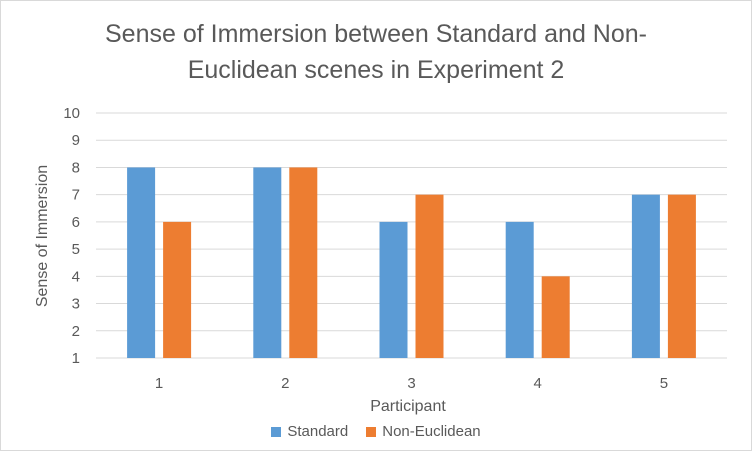  Describe the element at coordinates (76, 331) in the screenshot. I see `y-tick-label: 2` at that location.